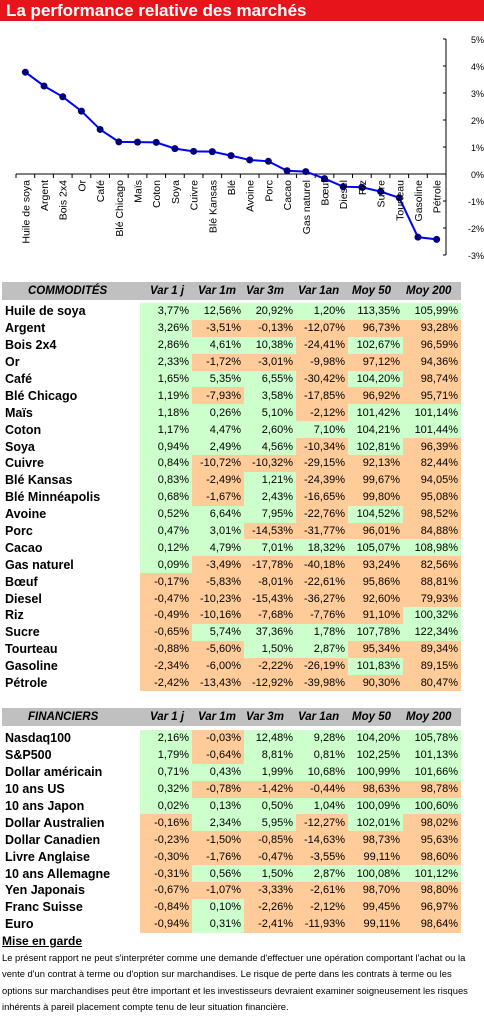  I want to click on table-cell: 97,12%, so click(375, 362).